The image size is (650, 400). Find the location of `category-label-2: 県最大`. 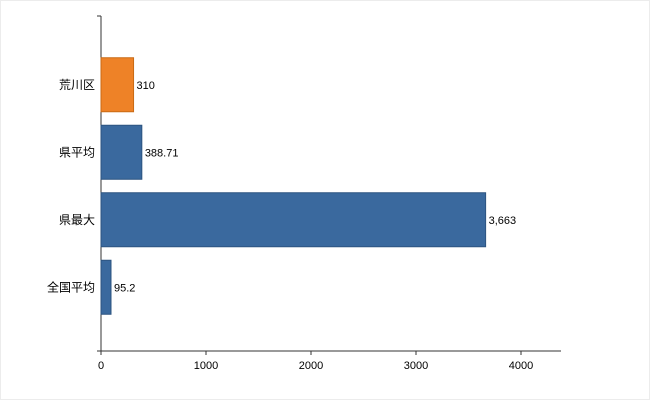

category-label-2: 県最大 is located at coordinates (77, 220).